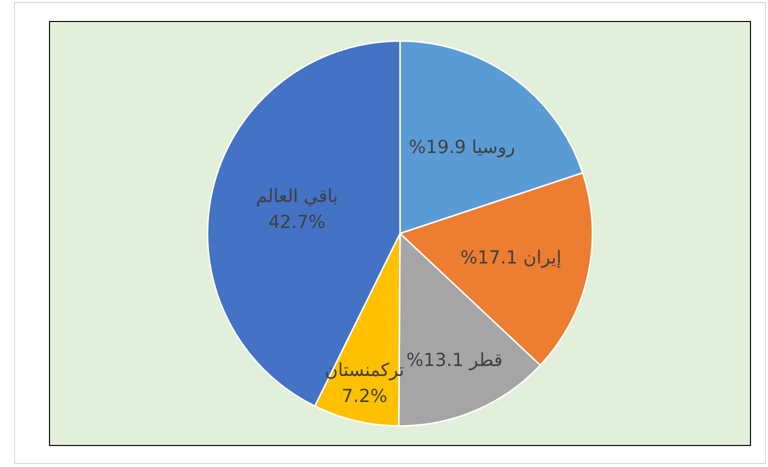 Image resolution: width=768 pixels, height=467 pixels. What do you see at coordinates (365, 396) in the screenshot?
I see `data-label: 7.2%` at bounding box center [365, 396].